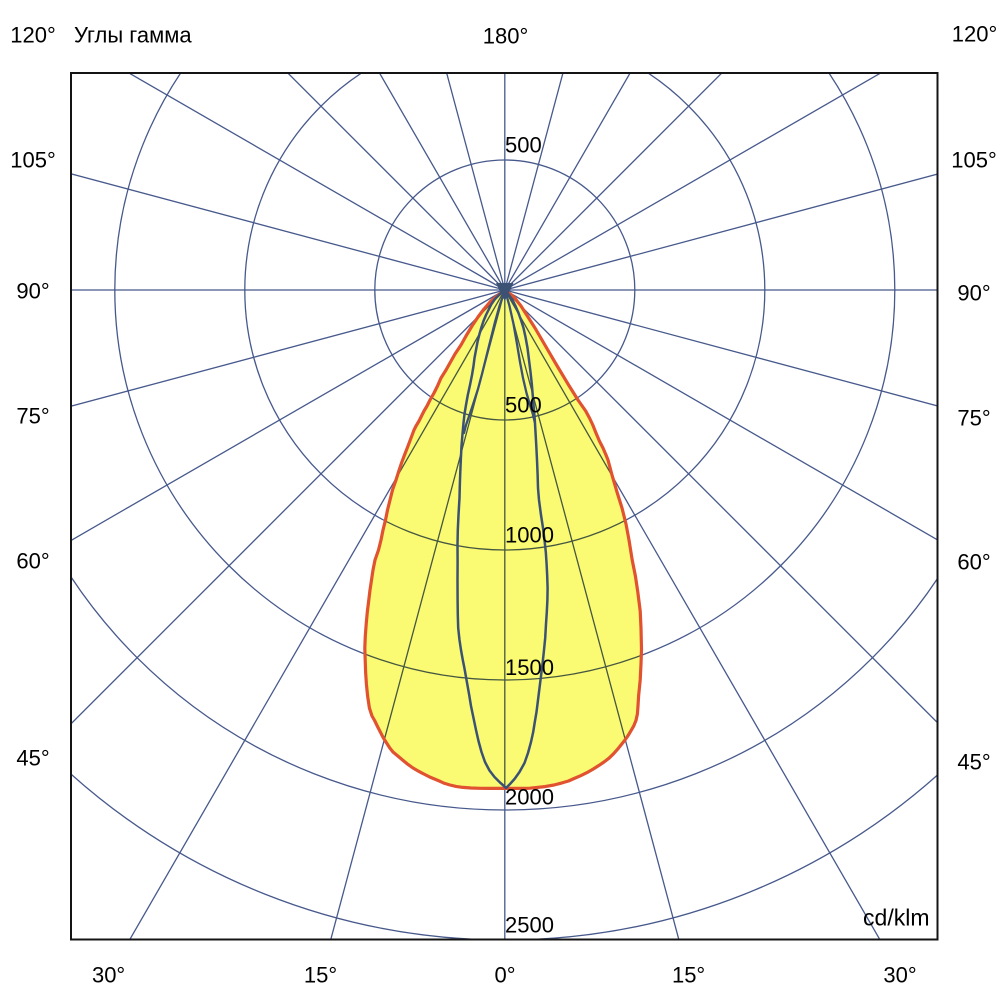 The image size is (1000, 1000). What do you see at coordinates (133, 35) in the screenshot?
I see `svg-text: Углы гамма` at bounding box center [133, 35].